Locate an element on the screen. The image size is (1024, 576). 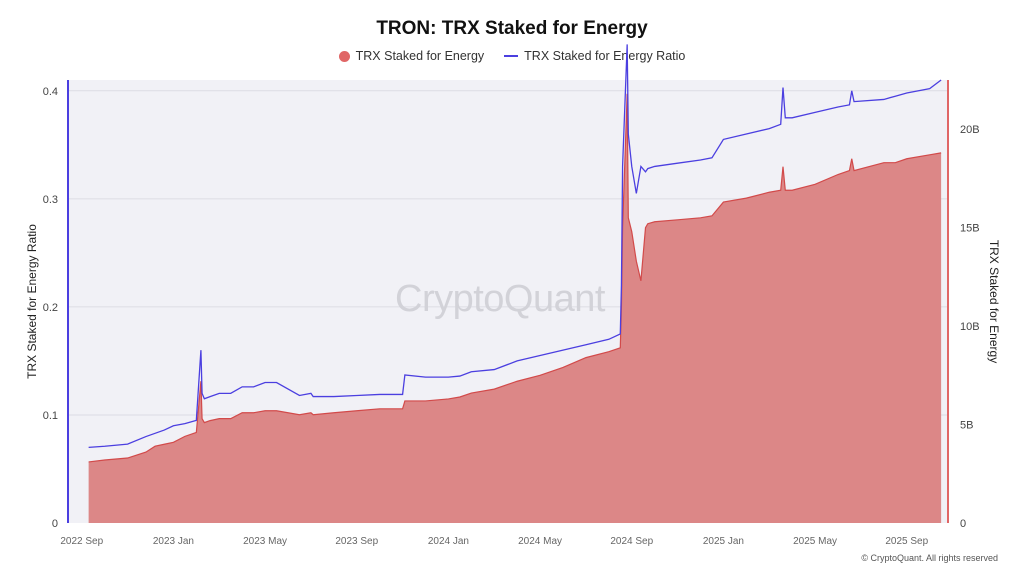
watermark: CryptoQuant is located at coordinates (500, 299).